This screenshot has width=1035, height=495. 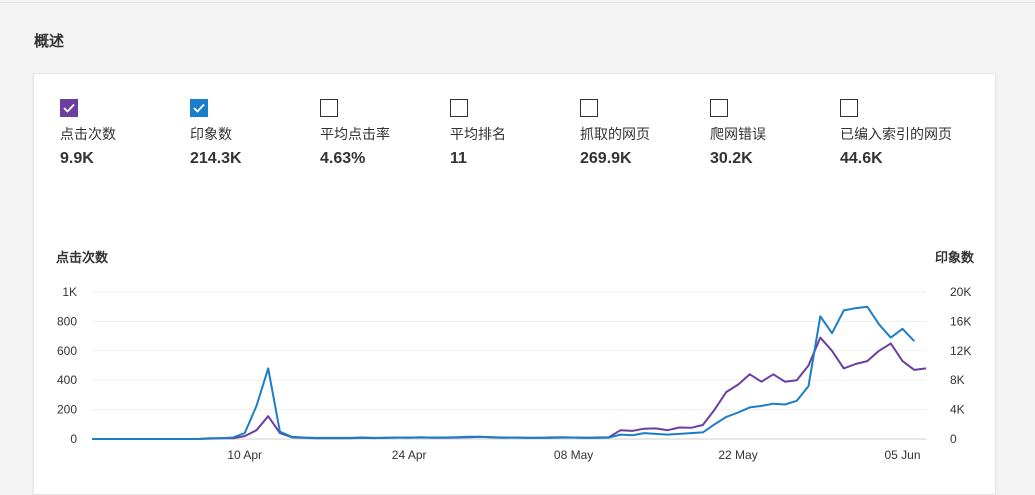 What do you see at coordinates (737, 455) in the screenshot?
I see `x-tick-label: 22 May` at bounding box center [737, 455].